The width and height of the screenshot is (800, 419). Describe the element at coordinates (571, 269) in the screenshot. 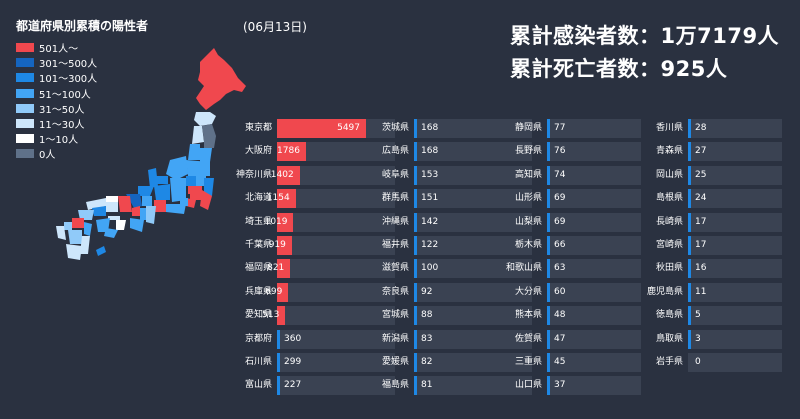

I see `bar-row: 和歌山県 63` at that location.